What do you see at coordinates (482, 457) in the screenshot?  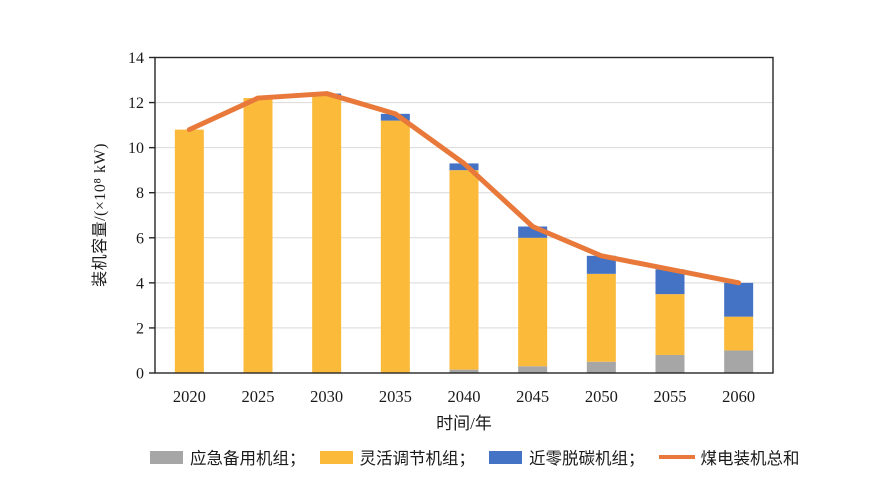 I see `legend: 应急备用机组； 灵活调节机组； 近零脱碳机组； 煤电装机总和` at bounding box center [482, 457].